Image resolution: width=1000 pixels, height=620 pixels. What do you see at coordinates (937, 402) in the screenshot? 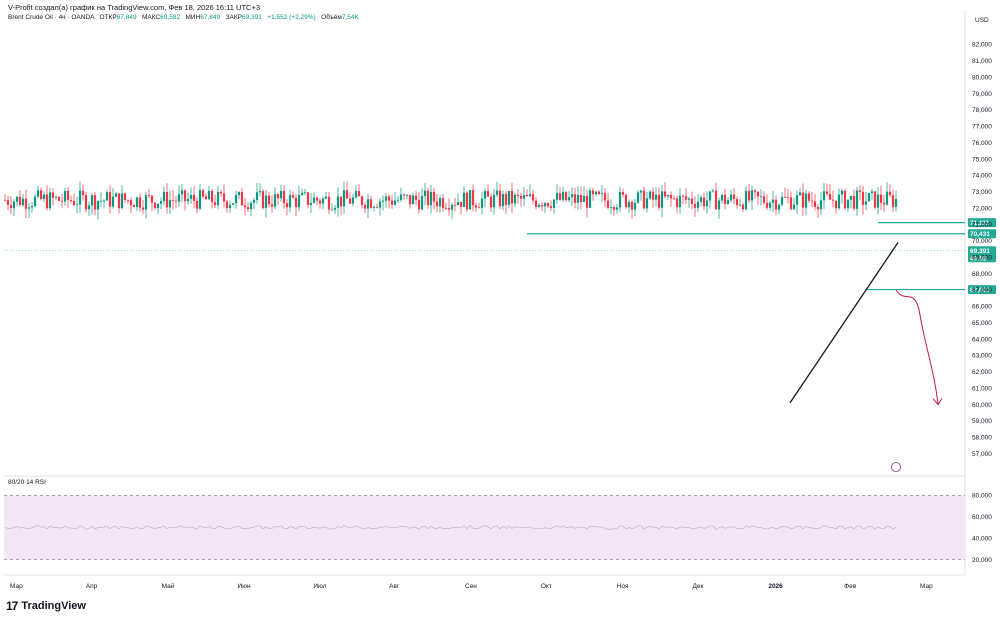
I see `forecast-arrowhead` at bounding box center [937, 402].